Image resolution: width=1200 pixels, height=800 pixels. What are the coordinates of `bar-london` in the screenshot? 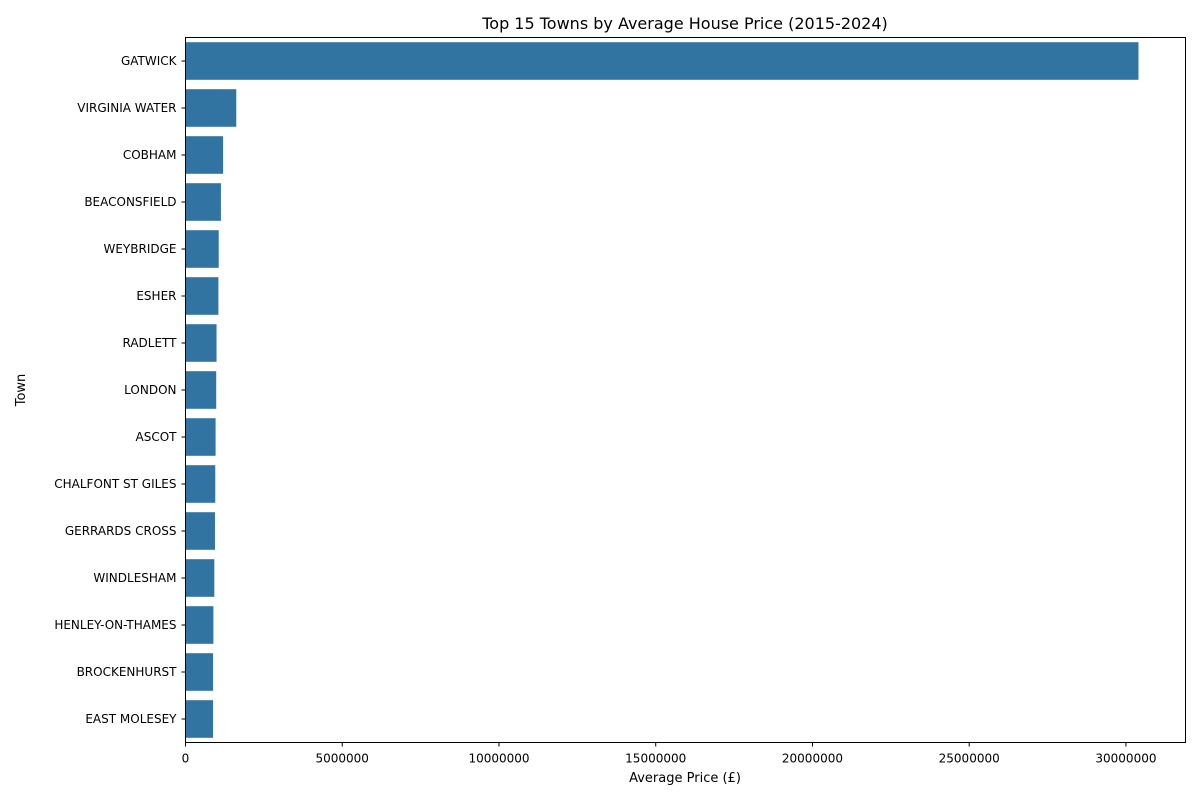 It's located at (201, 390).